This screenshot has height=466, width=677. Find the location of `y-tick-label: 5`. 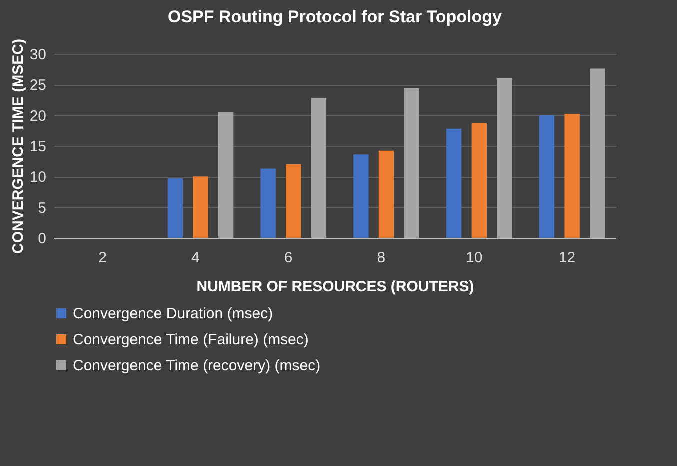

y-tick-label: 5 is located at coordinates (42, 208).